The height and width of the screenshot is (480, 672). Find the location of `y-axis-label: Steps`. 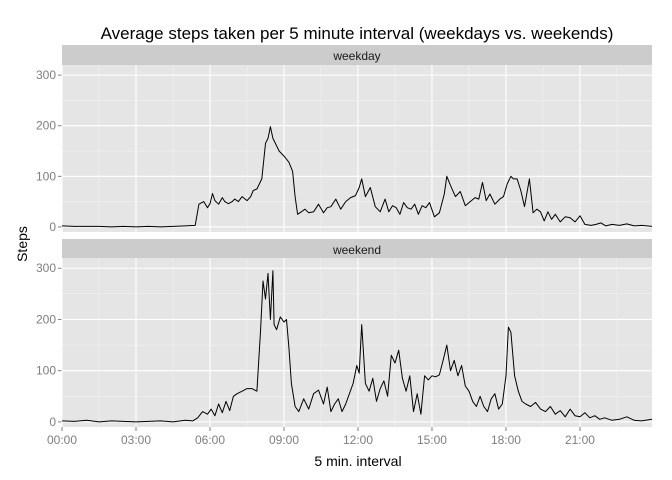

y-axis-label: Steps is located at coordinates (22, 244).